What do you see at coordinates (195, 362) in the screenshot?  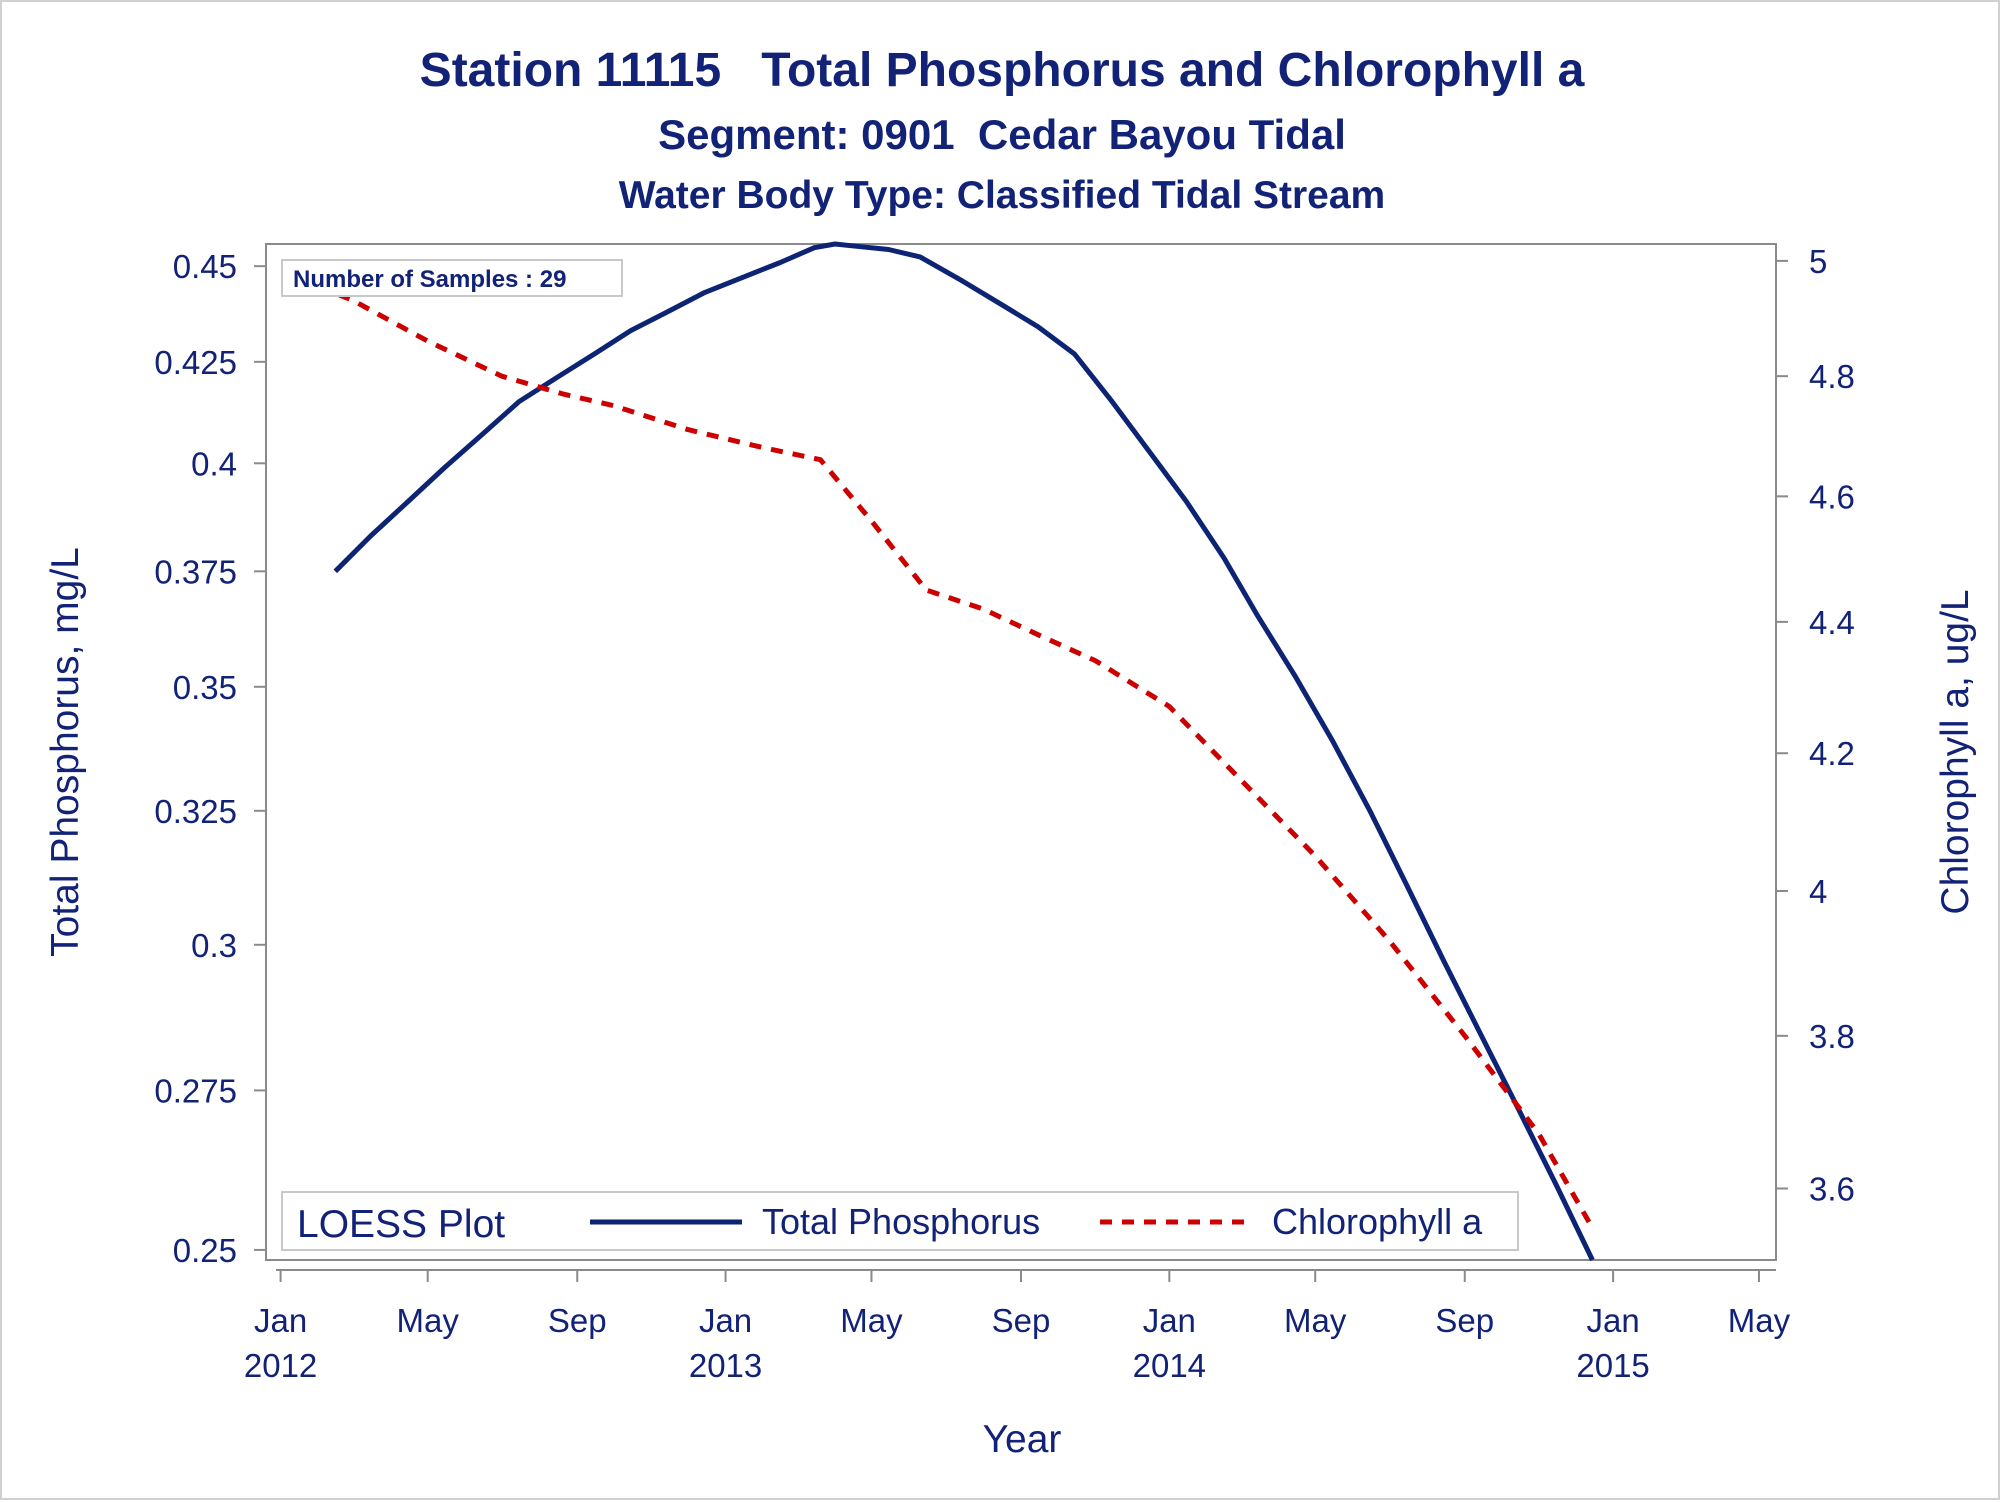 I see `y-tick-label: 0.425` at bounding box center [195, 362].